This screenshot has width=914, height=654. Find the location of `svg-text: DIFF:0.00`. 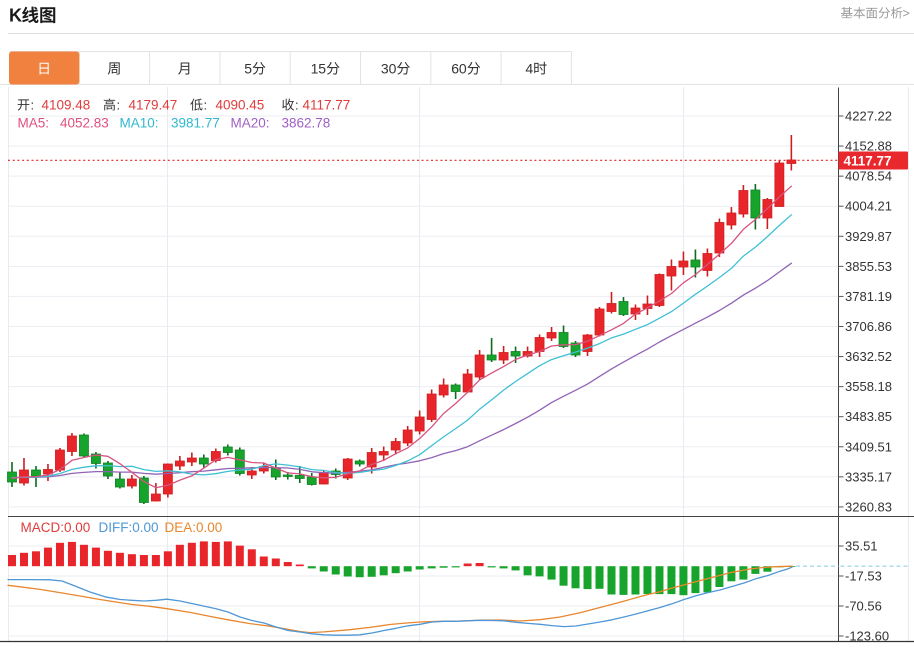

svg-text: DIFF:0.00 is located at coordinates (129, 527).